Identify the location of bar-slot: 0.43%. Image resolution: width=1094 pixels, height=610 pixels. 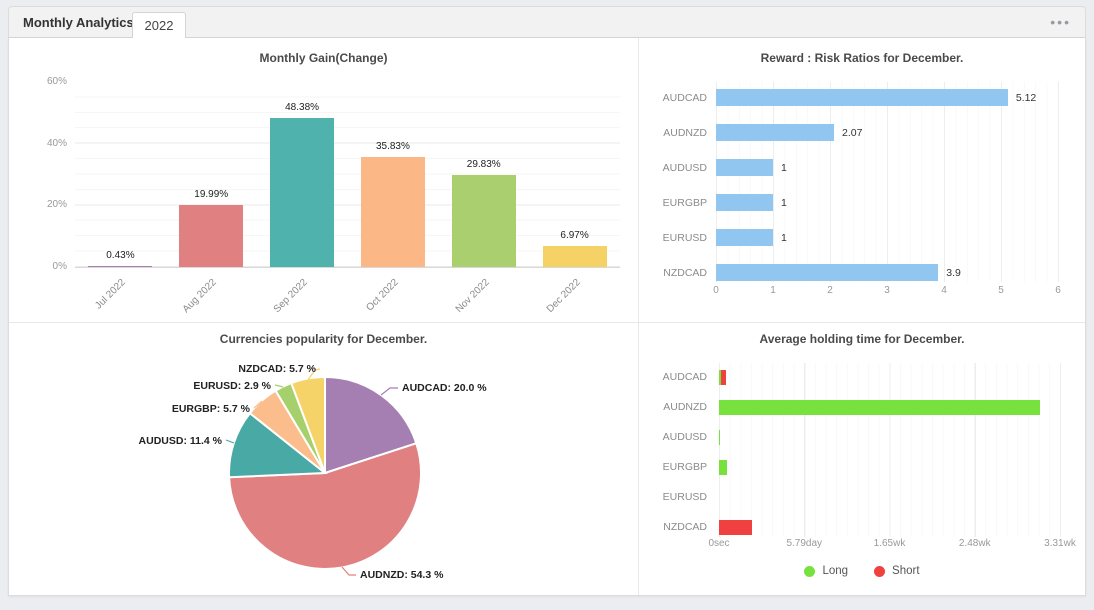
(120, 174).